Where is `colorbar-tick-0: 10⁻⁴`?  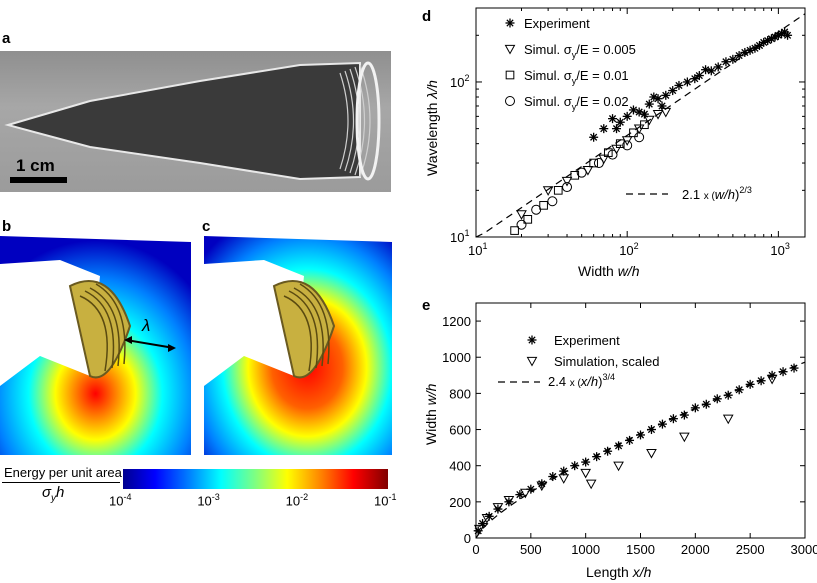 colorbar-tick-0: 10⁻⁴ is located at coordinates (120, 500).